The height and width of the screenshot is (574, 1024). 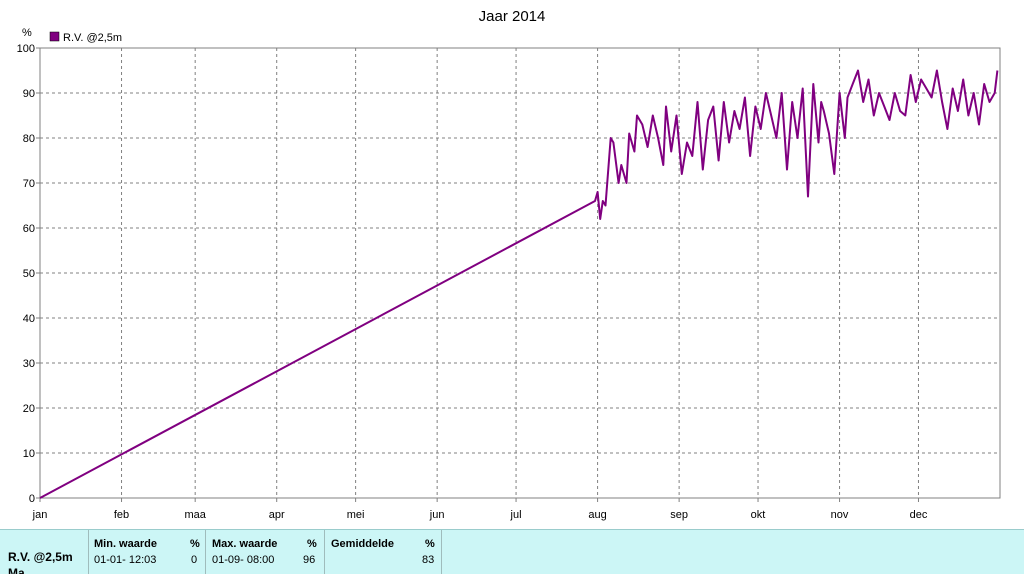 I want to click on stats-name-cell: R.V. @2,5m Ma, so click(x=44, y=552).